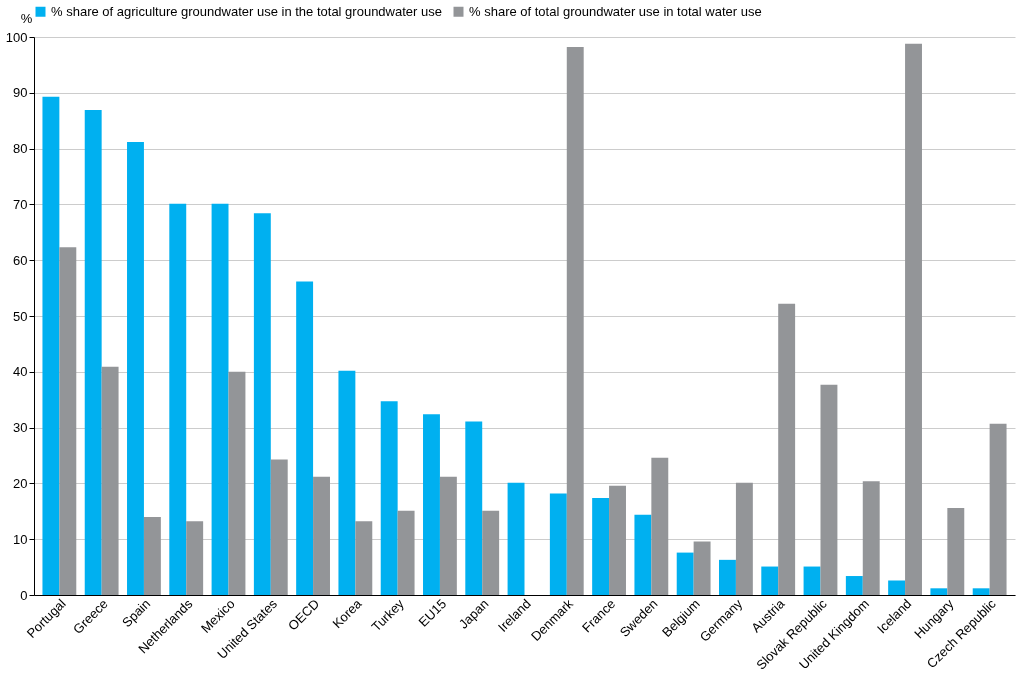 The image size is (1024, 682). Describe the element at coordinates (20, 149) in the screenshot. I see `y-tick-label: 80` at that location.